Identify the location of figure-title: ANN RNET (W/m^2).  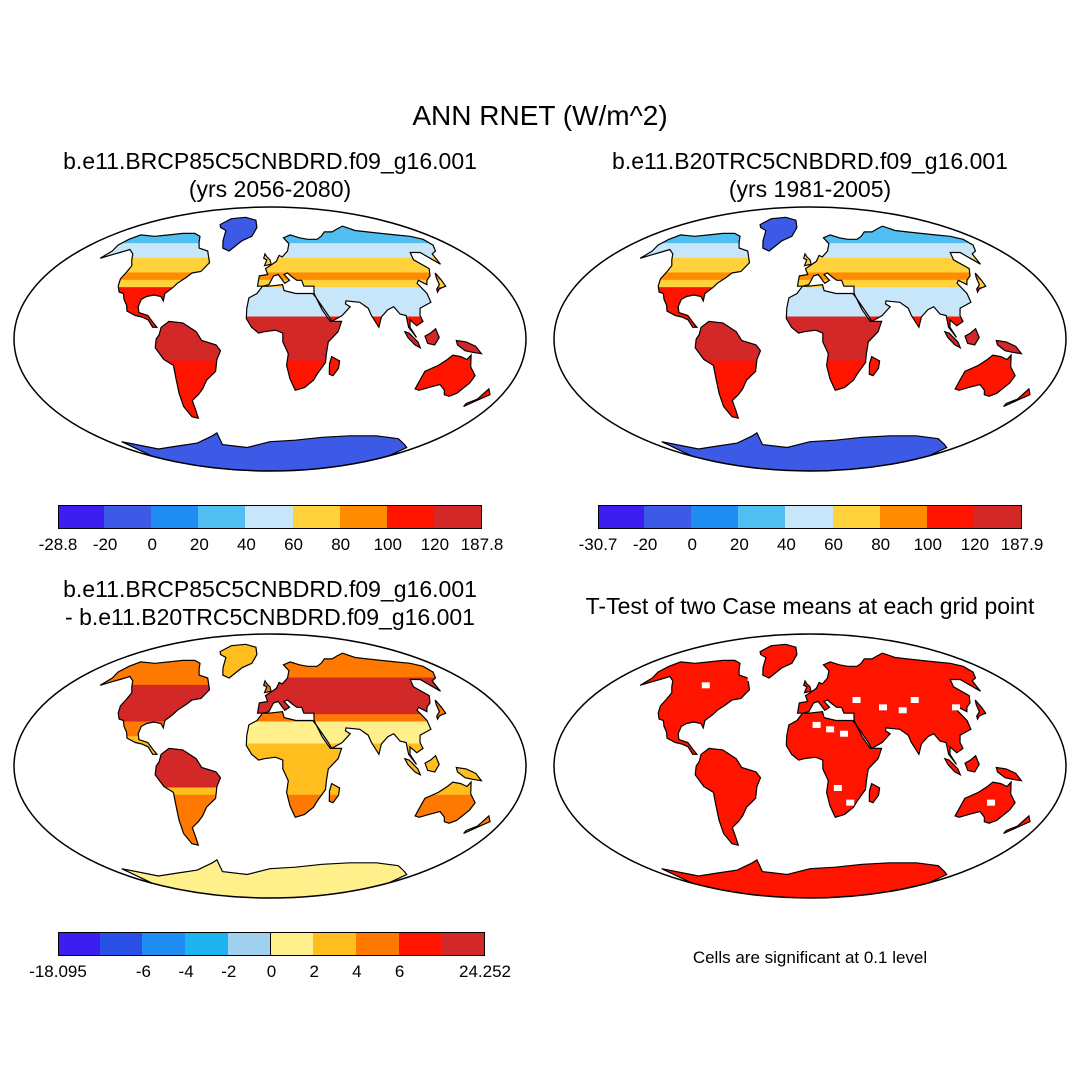
(540, 115).